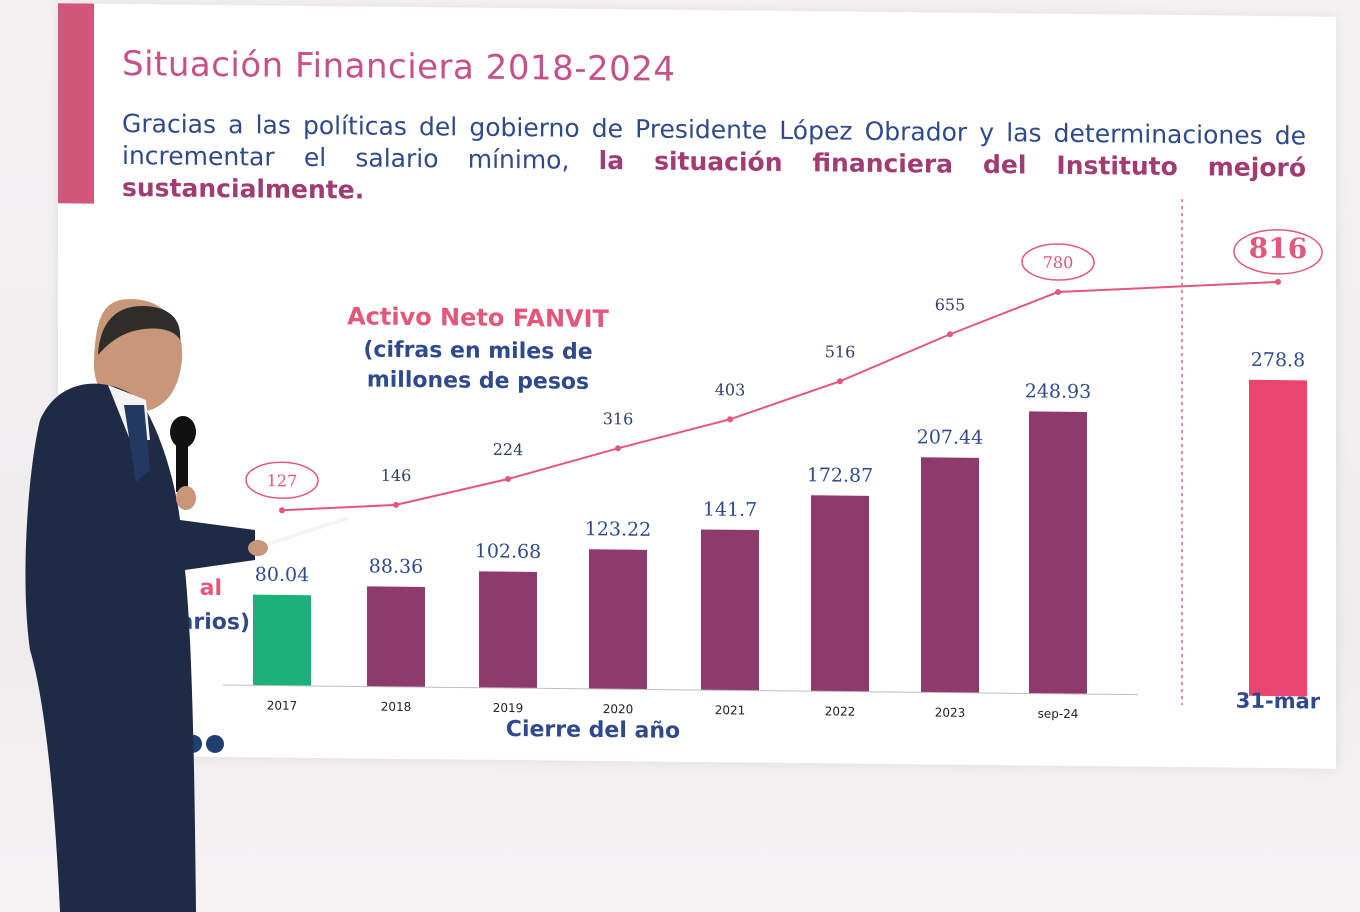 This screenshot has width=1360, height=912. I want to click on bar-value-label-2023: 207.44, so click(950, 437).